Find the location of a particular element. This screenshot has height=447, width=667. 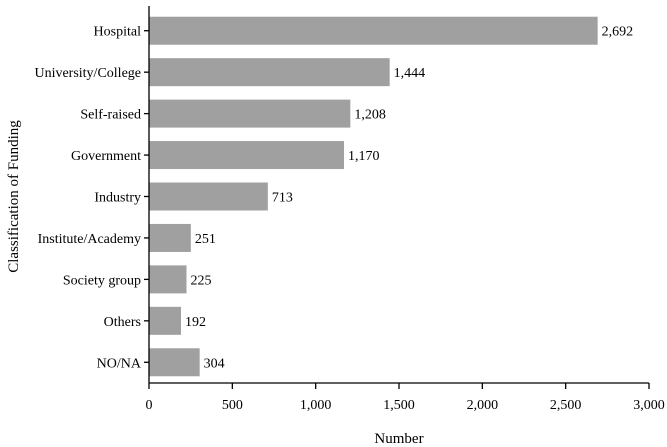

bar-institute-academy is located at coordinates (170, 237).